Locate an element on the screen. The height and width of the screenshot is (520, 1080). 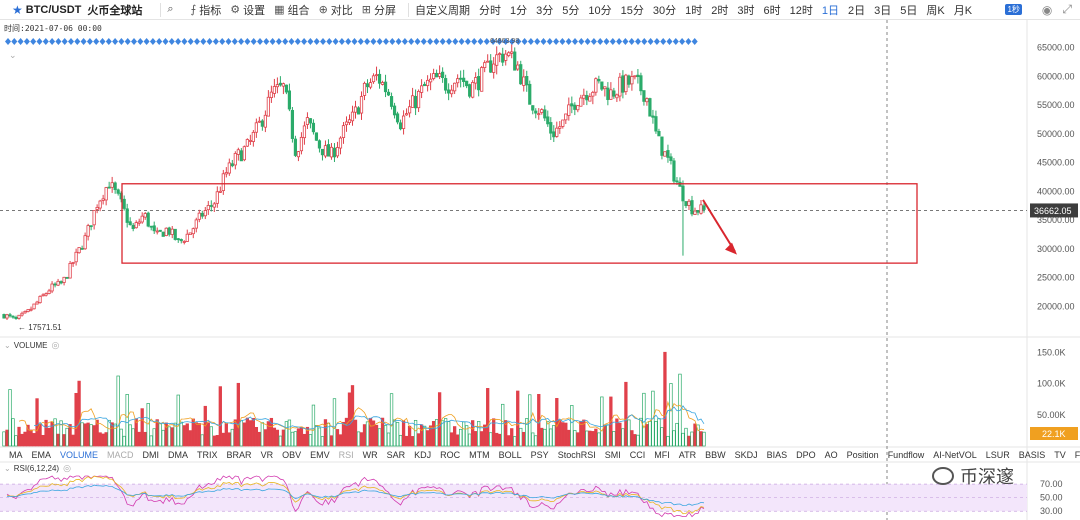
period-15: 5日 is located at coordinates (909, 10).